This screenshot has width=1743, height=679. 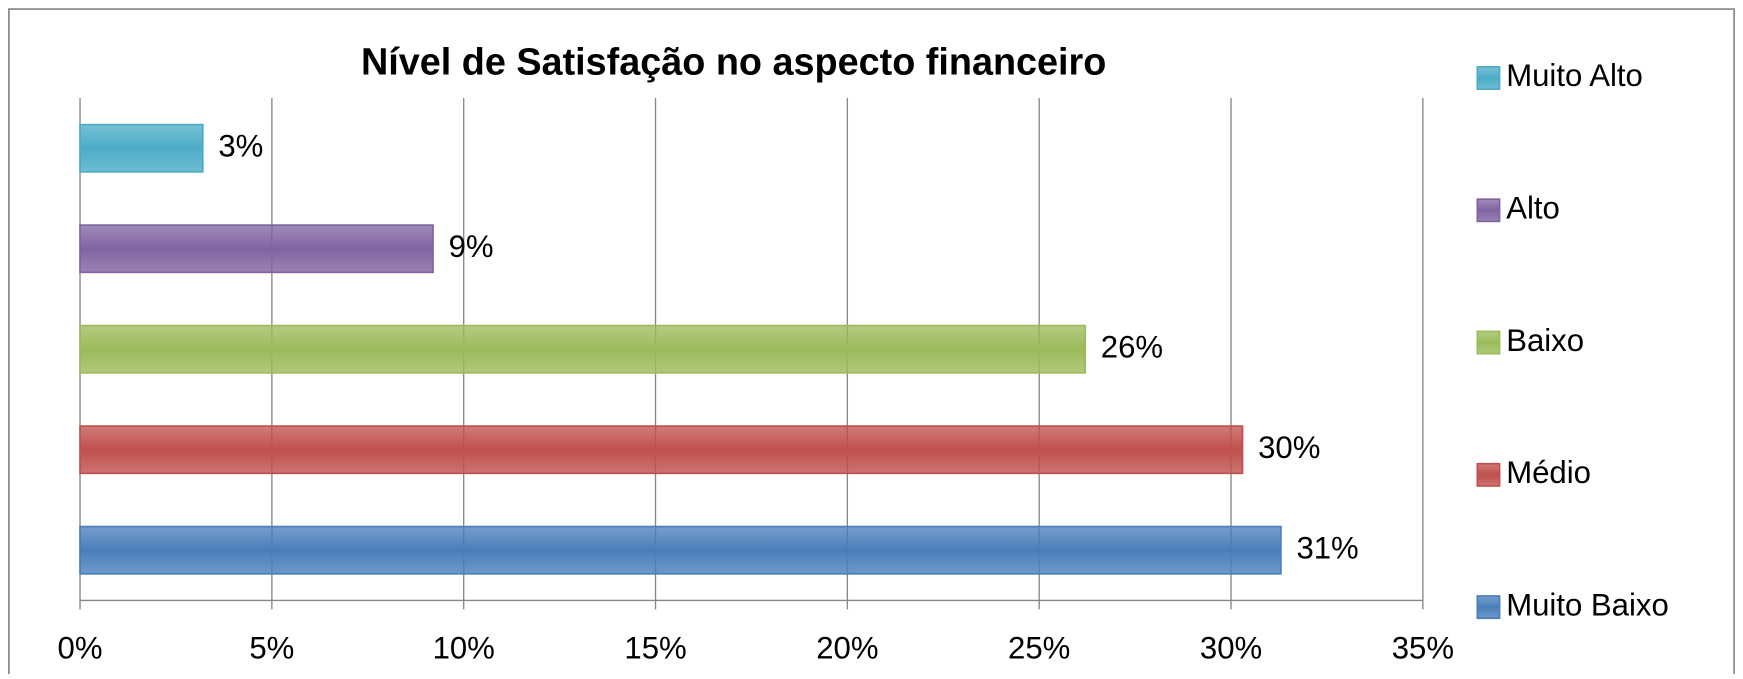 What do you see at coordinates (1587, 604) in the screenshot?
I see `legend-label: Muito Baixo` at bounding box center [1587, 604].